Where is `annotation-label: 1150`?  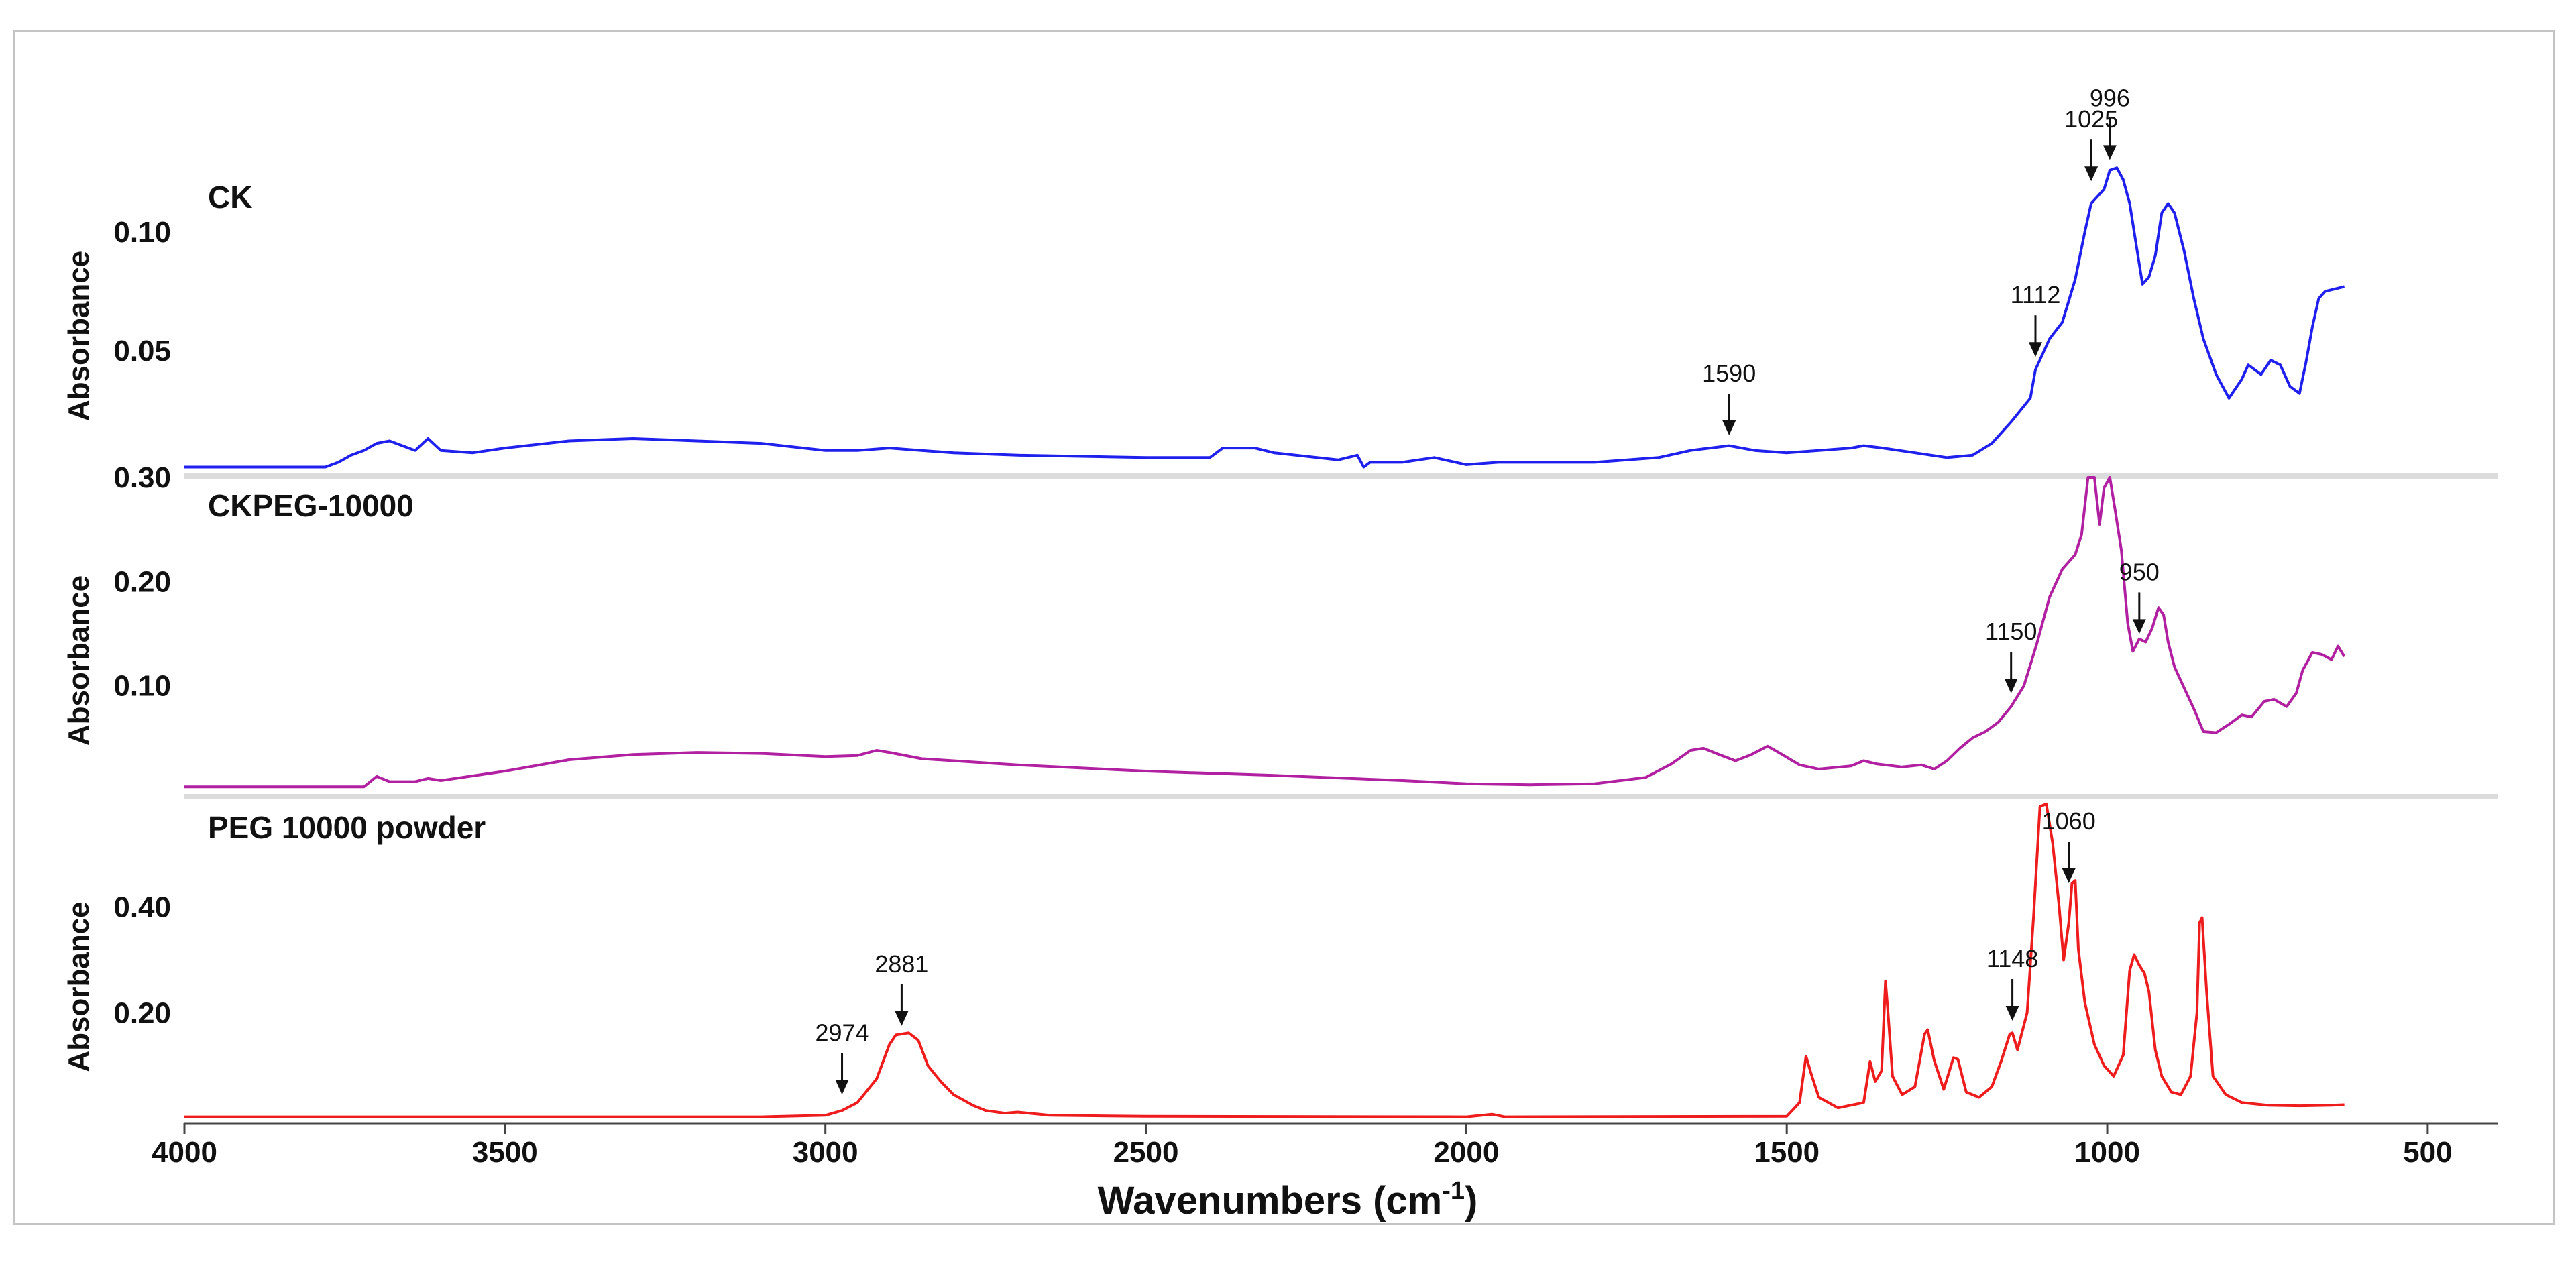
annotation-label: 1150 is located at coordinates (2011, 631).